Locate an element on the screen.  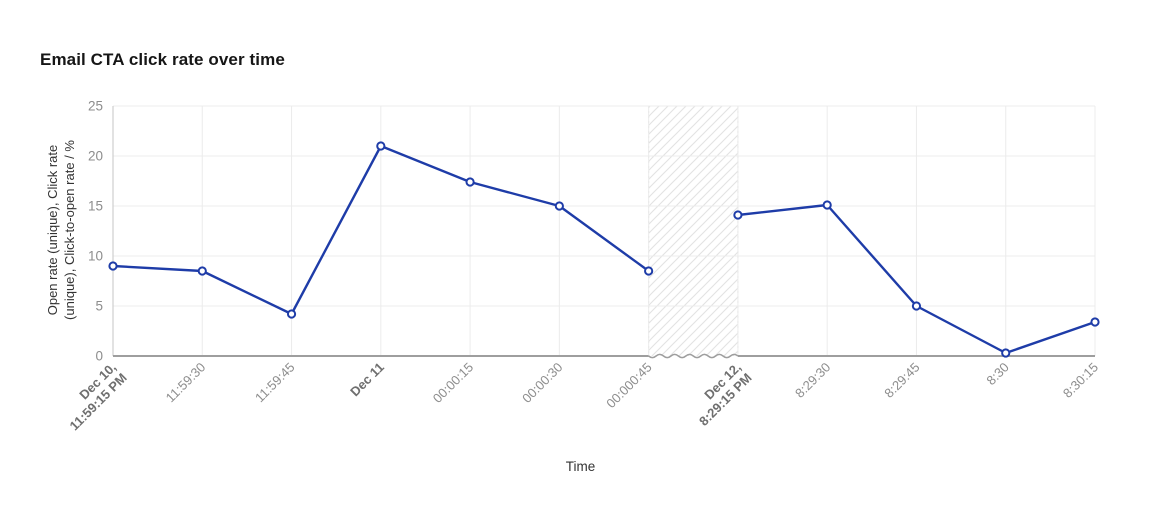
x-tick-label-line: 11:59:30 is located at coordinates (186, 383).